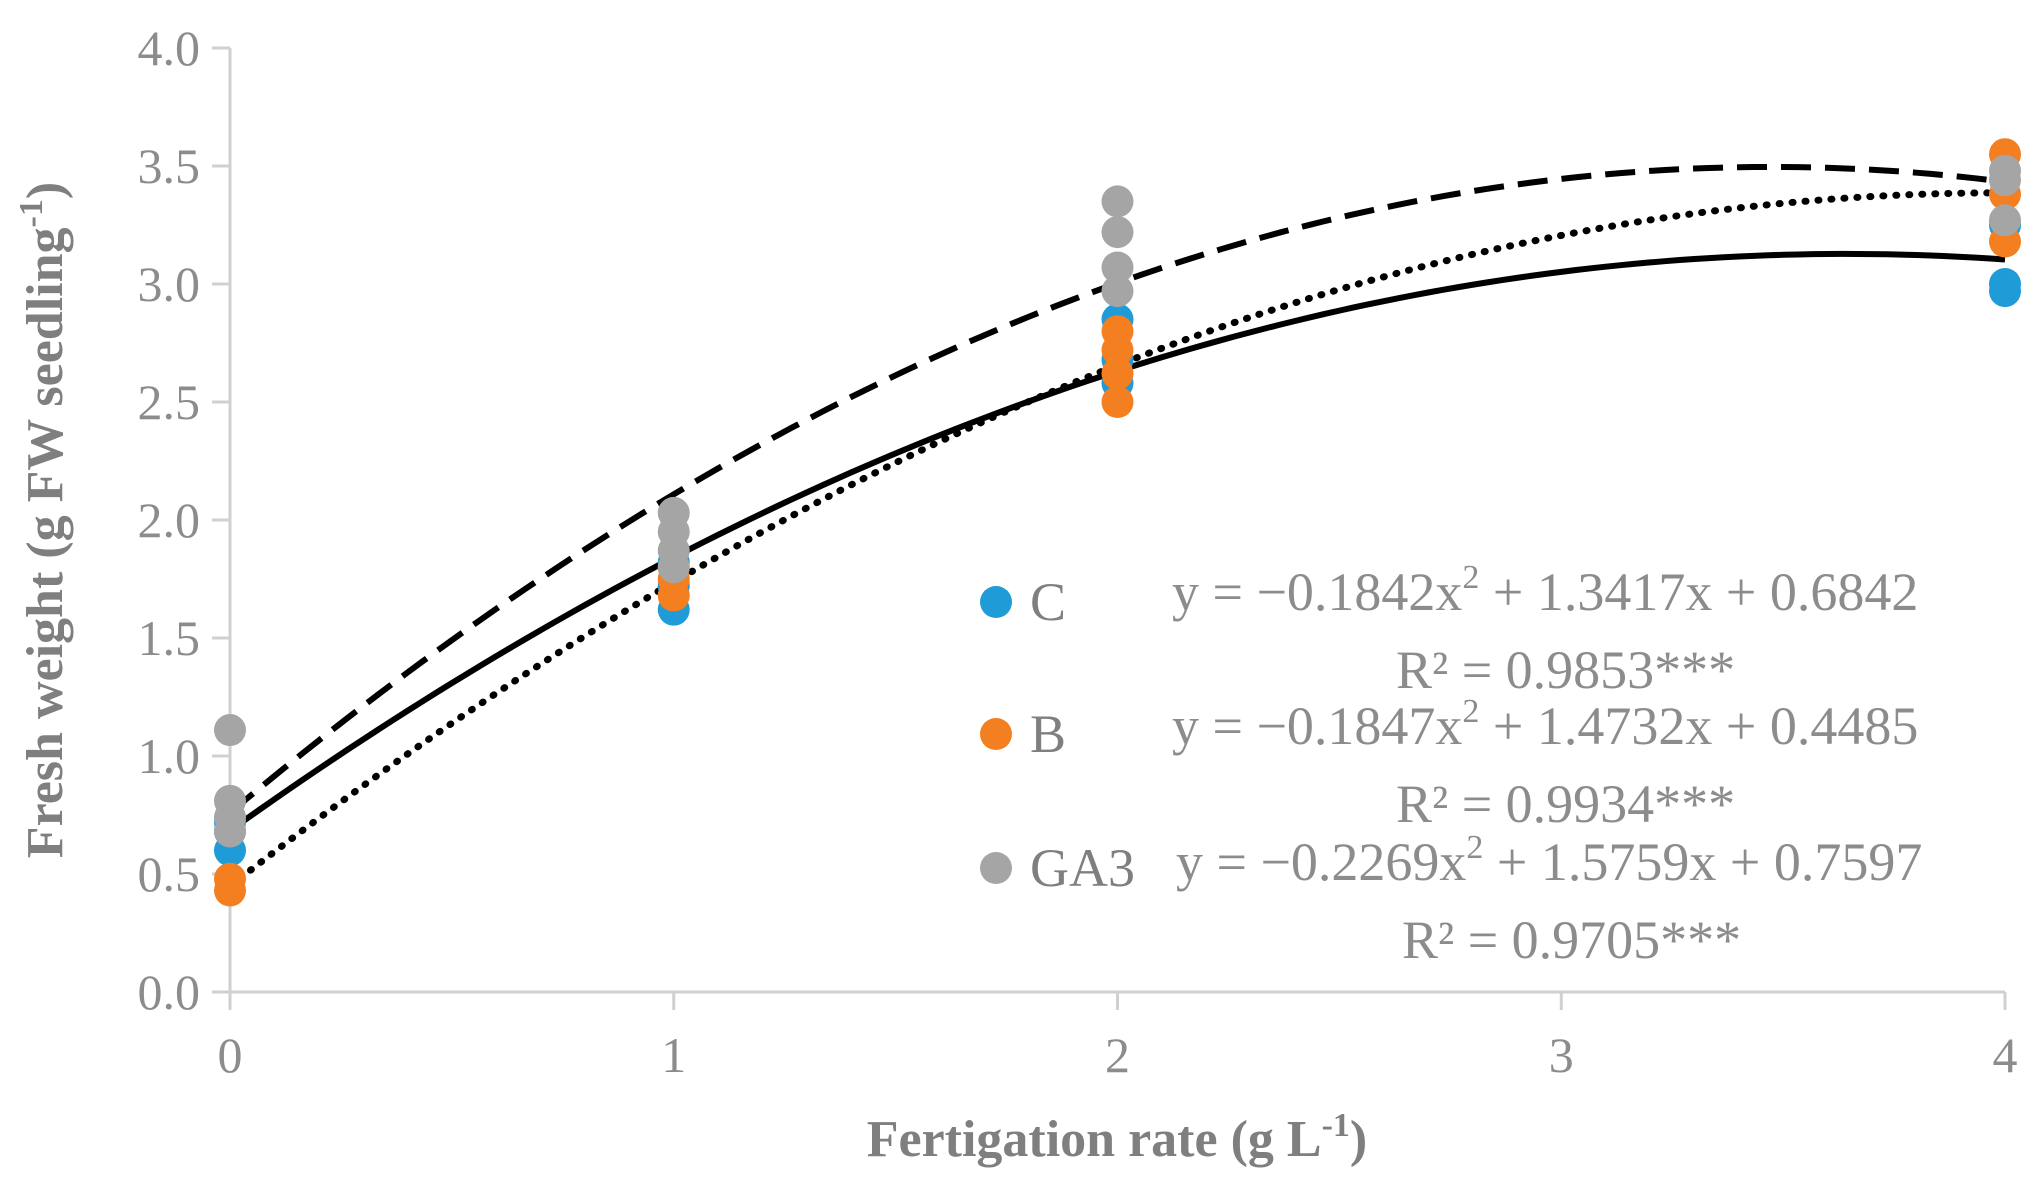  I want to click on legend-marker-c, so click(996, 602).